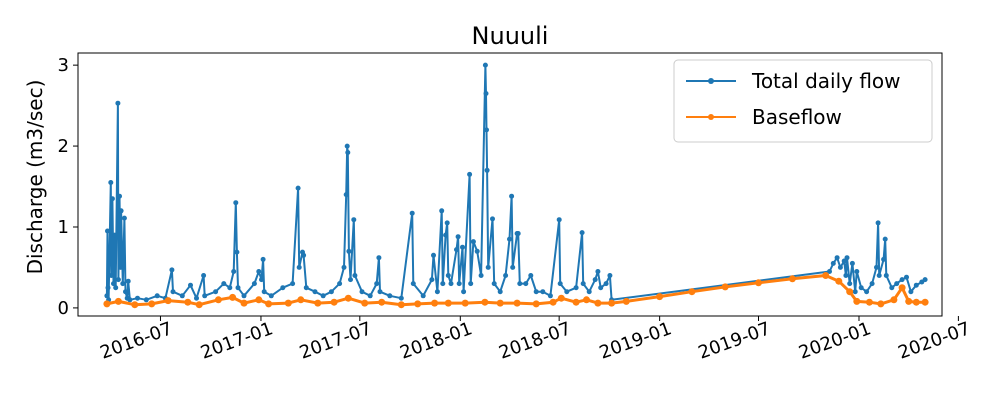 This screenshot has height=400, width=1000. I want to click on x-tick-label: 2019-07, so click(734, 340).